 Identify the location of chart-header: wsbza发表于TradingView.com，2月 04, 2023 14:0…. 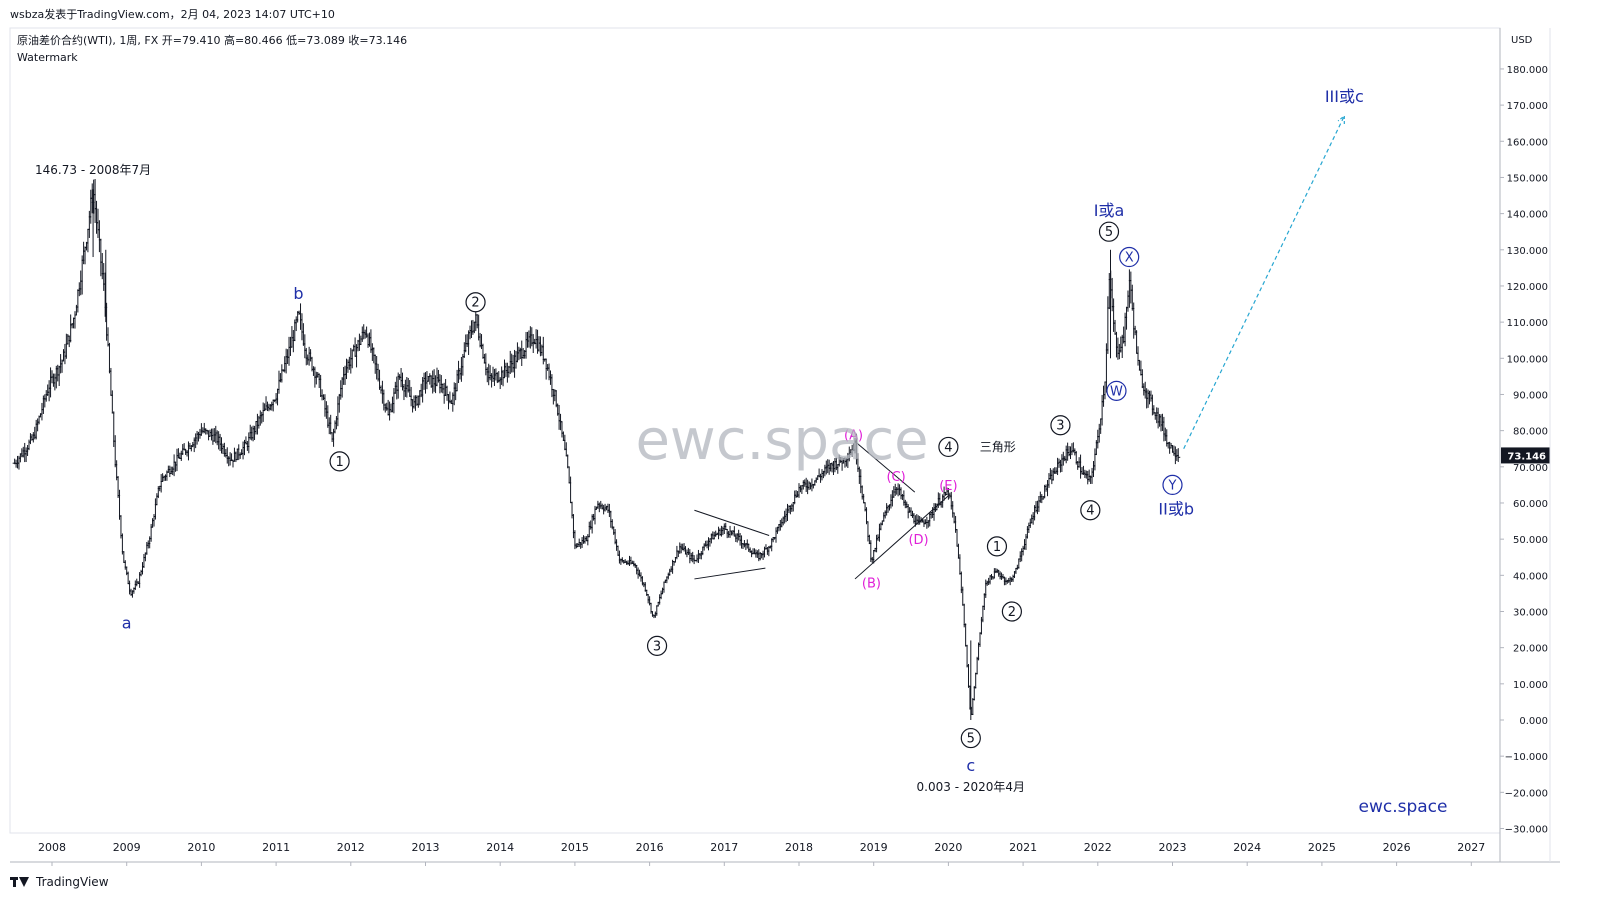
(172, 14).